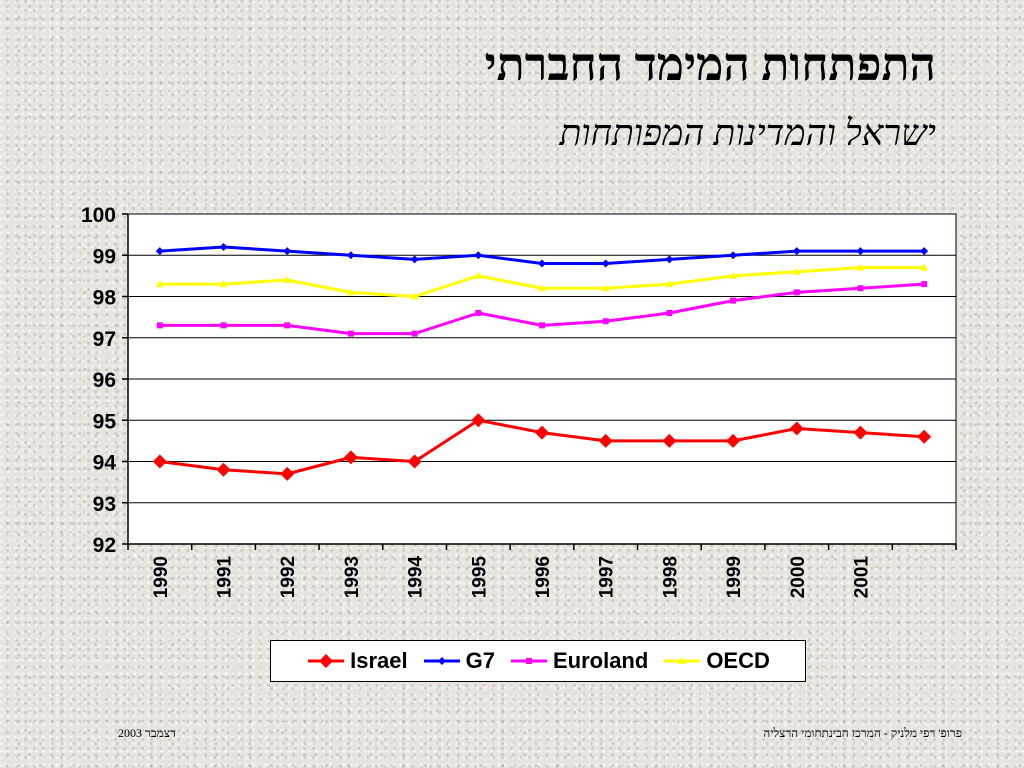 The height and width of the screenshot is (768, 1024). I want to click on legend-label: G7, so click(480, 660).